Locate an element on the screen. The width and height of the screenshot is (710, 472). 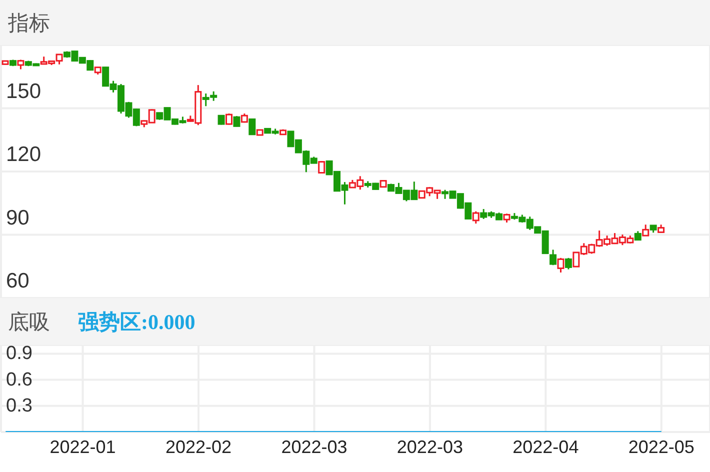
y-tick-label: 90 is located at coordinates (18, 218).